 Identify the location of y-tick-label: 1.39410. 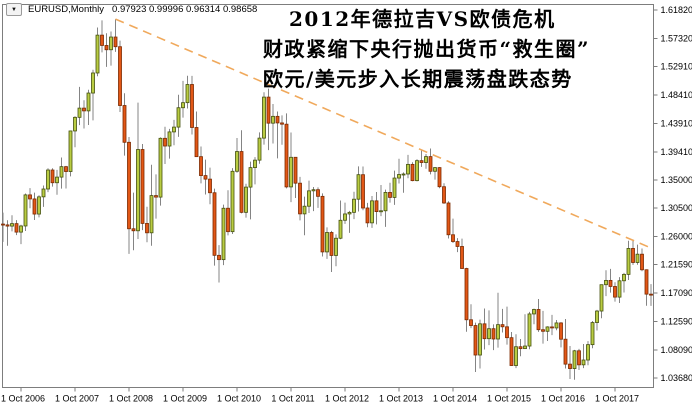
(676, 152).